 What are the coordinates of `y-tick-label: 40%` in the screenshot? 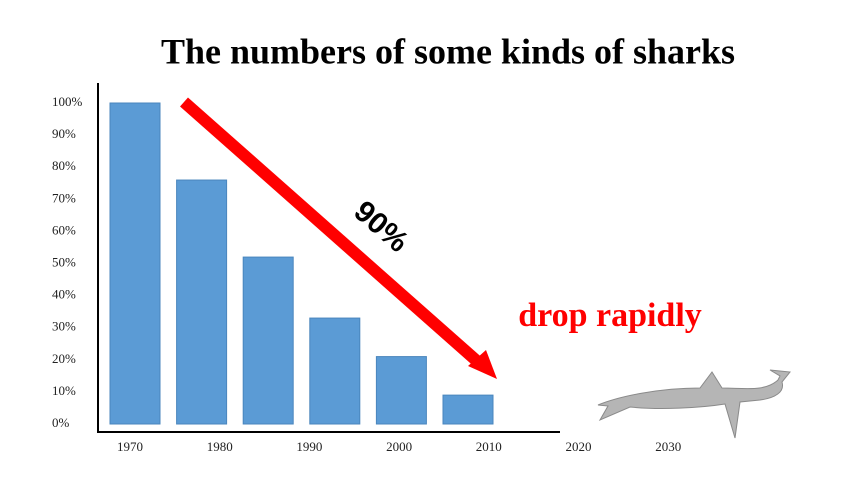 It's located at (64, 294).